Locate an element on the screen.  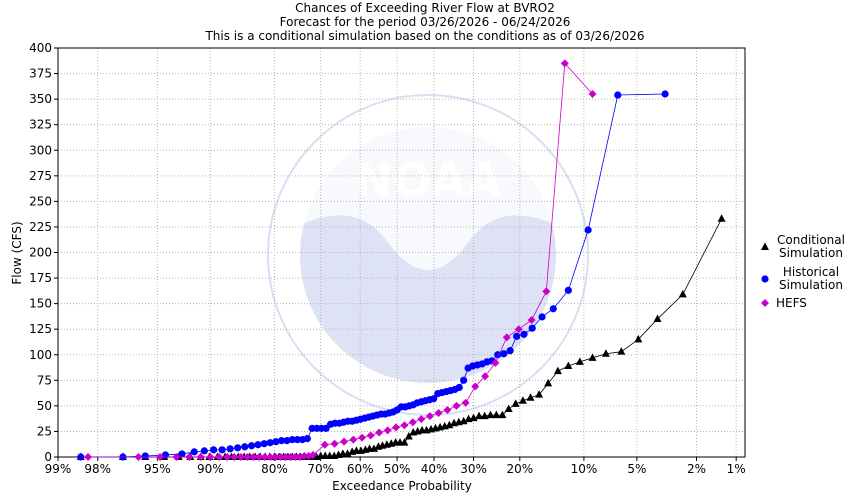
y-tick-label: 150 is located at coordinates (40, 304).